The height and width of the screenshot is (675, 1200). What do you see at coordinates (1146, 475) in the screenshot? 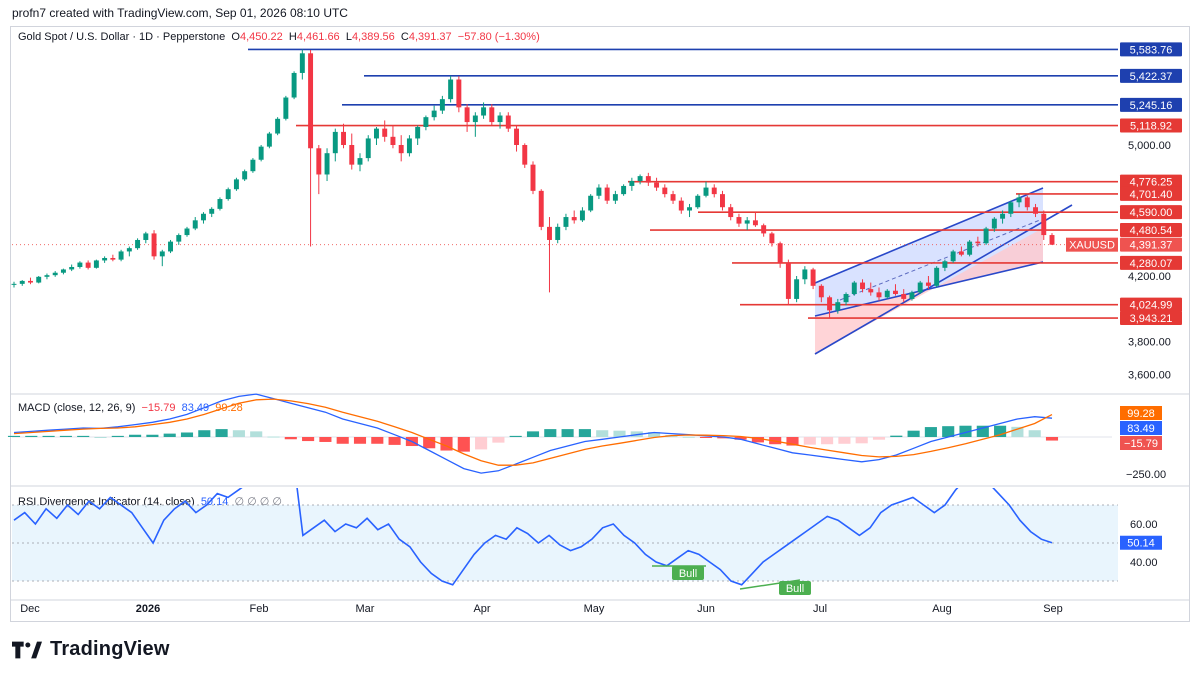
I see `macd-axis-tick: −250.00` at bounding box center [1146, 475].